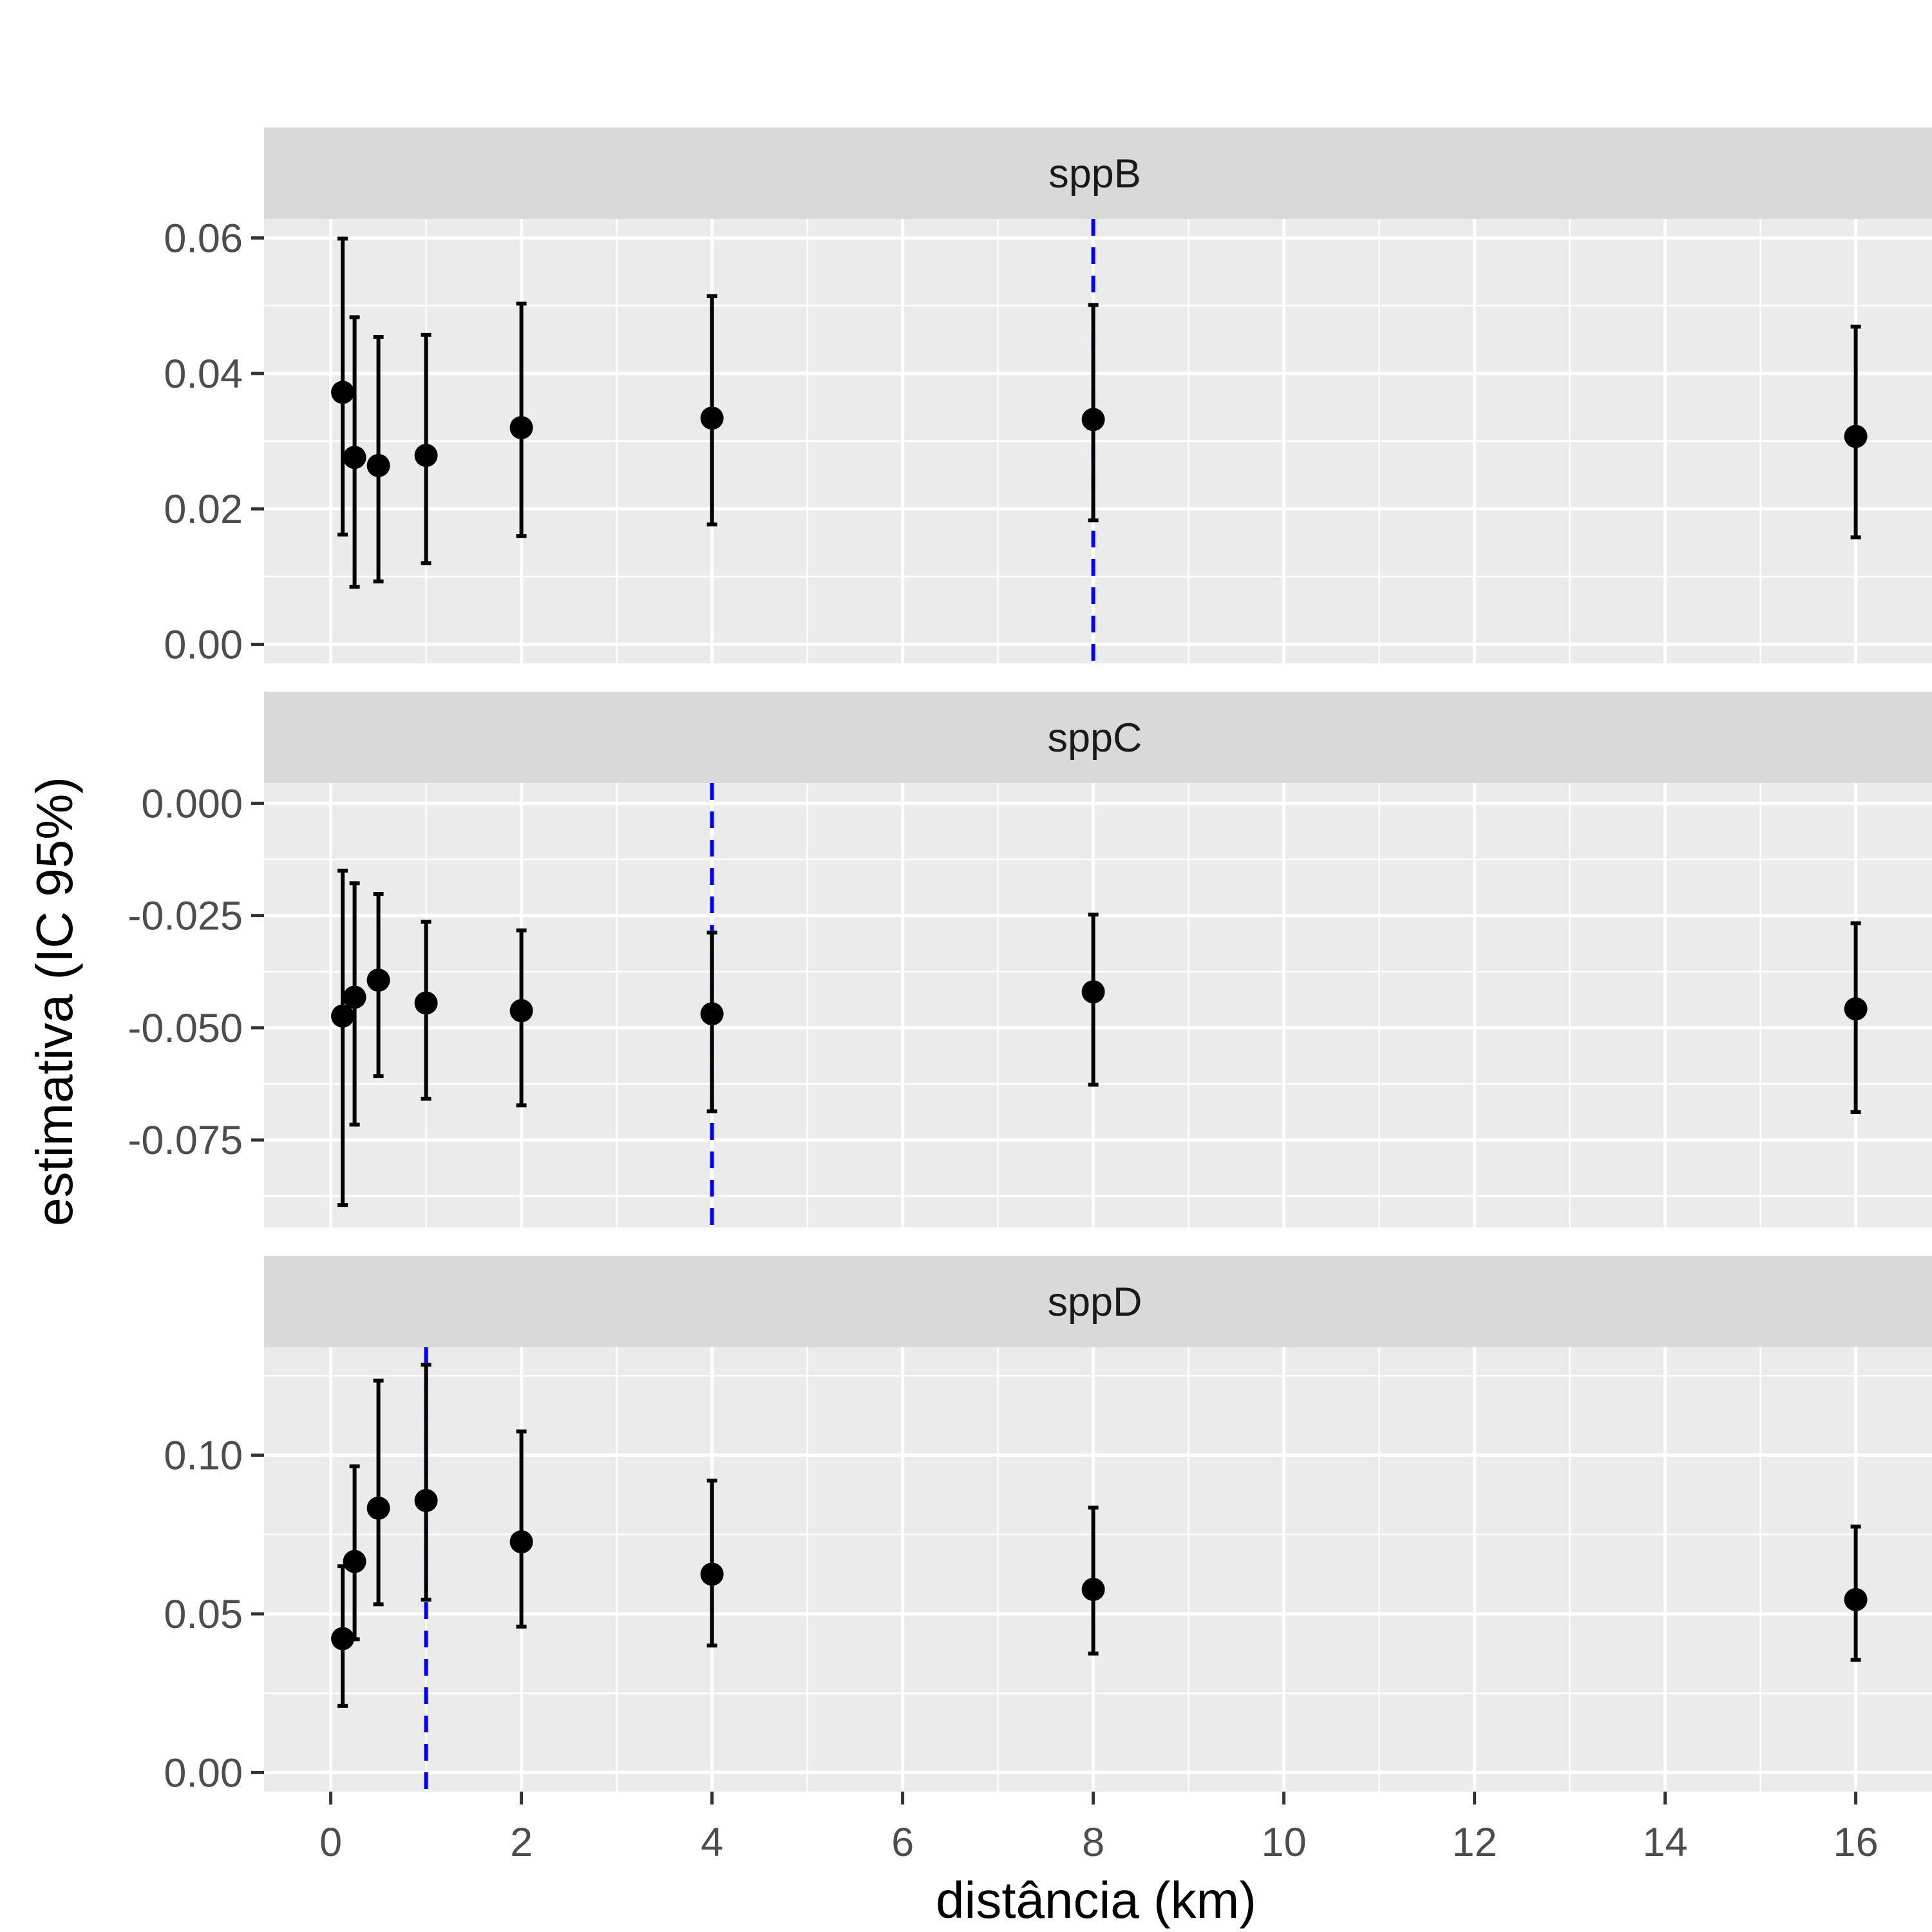 Image resolution: width=1932 pixels, height=1932 pixels. Describe the element at coordinates (203, 1614) in the screenshot. I see `y-tick-label: 0.05` at that location.